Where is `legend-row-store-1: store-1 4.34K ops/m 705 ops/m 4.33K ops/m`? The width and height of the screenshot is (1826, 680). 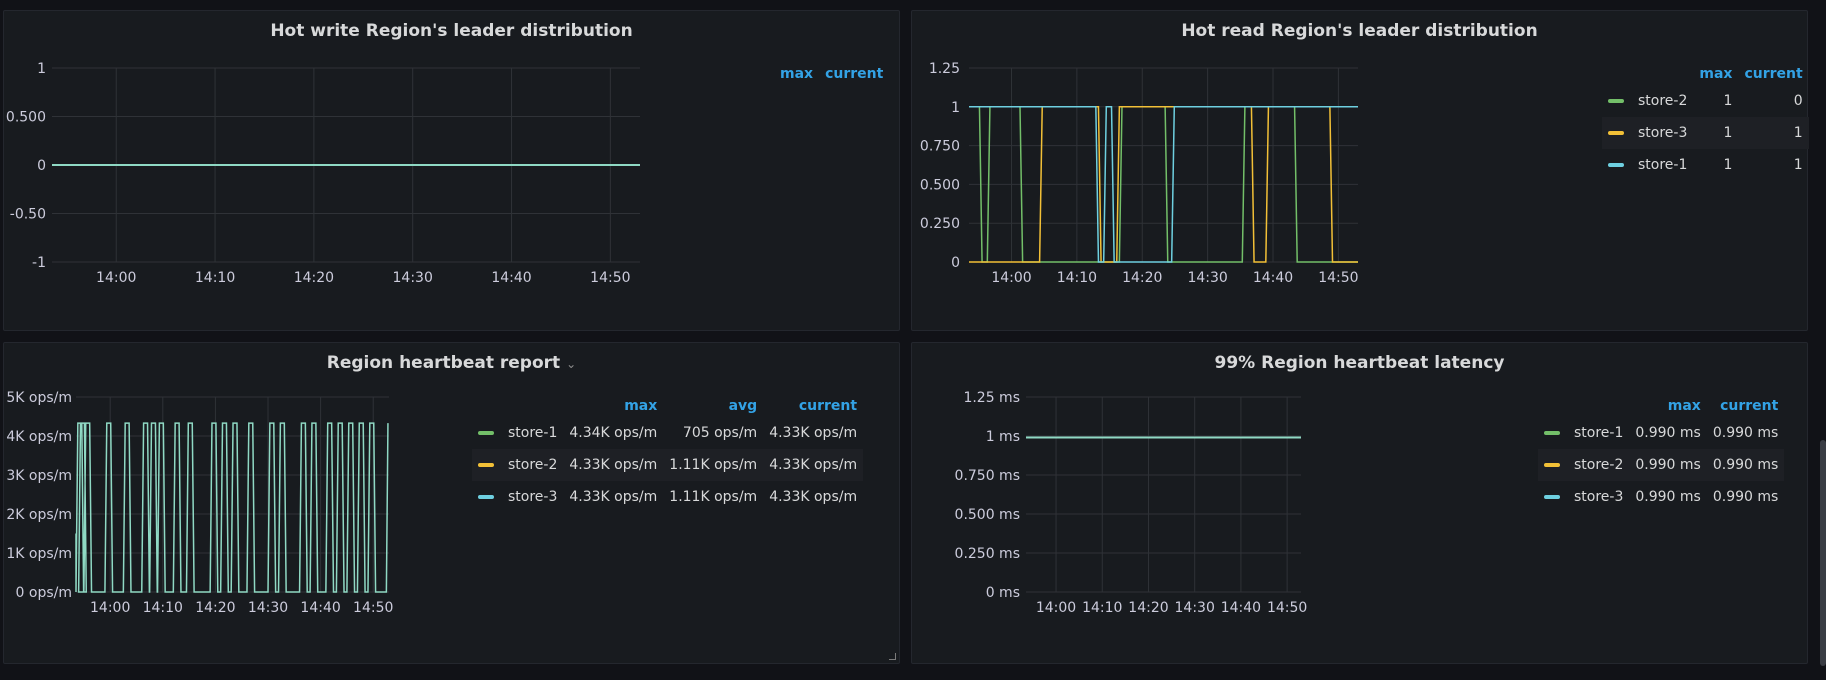
legend-row-store-1: store-1 4.34K ops/m 705 ops/m 4.33K ops/m is located at coordinates (667, 433).